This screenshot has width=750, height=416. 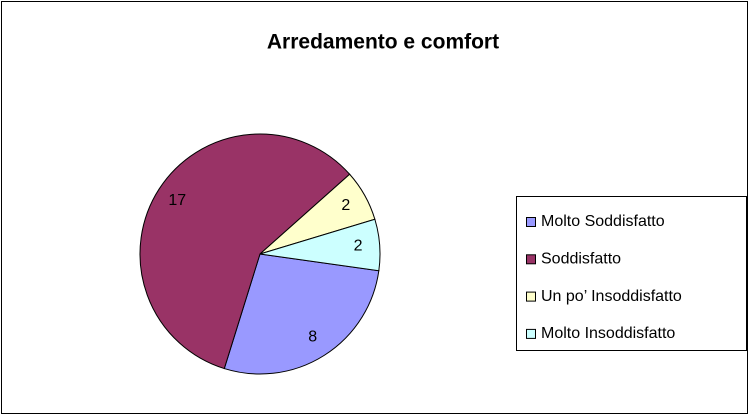 What do you see at coordinates (383, 42) in the screenshot?
I see `chart-title: Arredamento e comfort` at bounding box center [383, 42].